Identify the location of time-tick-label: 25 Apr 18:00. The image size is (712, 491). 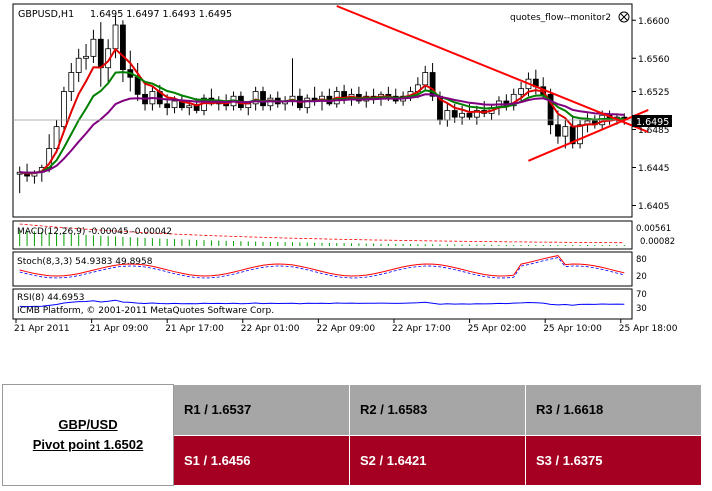
(648, 329).